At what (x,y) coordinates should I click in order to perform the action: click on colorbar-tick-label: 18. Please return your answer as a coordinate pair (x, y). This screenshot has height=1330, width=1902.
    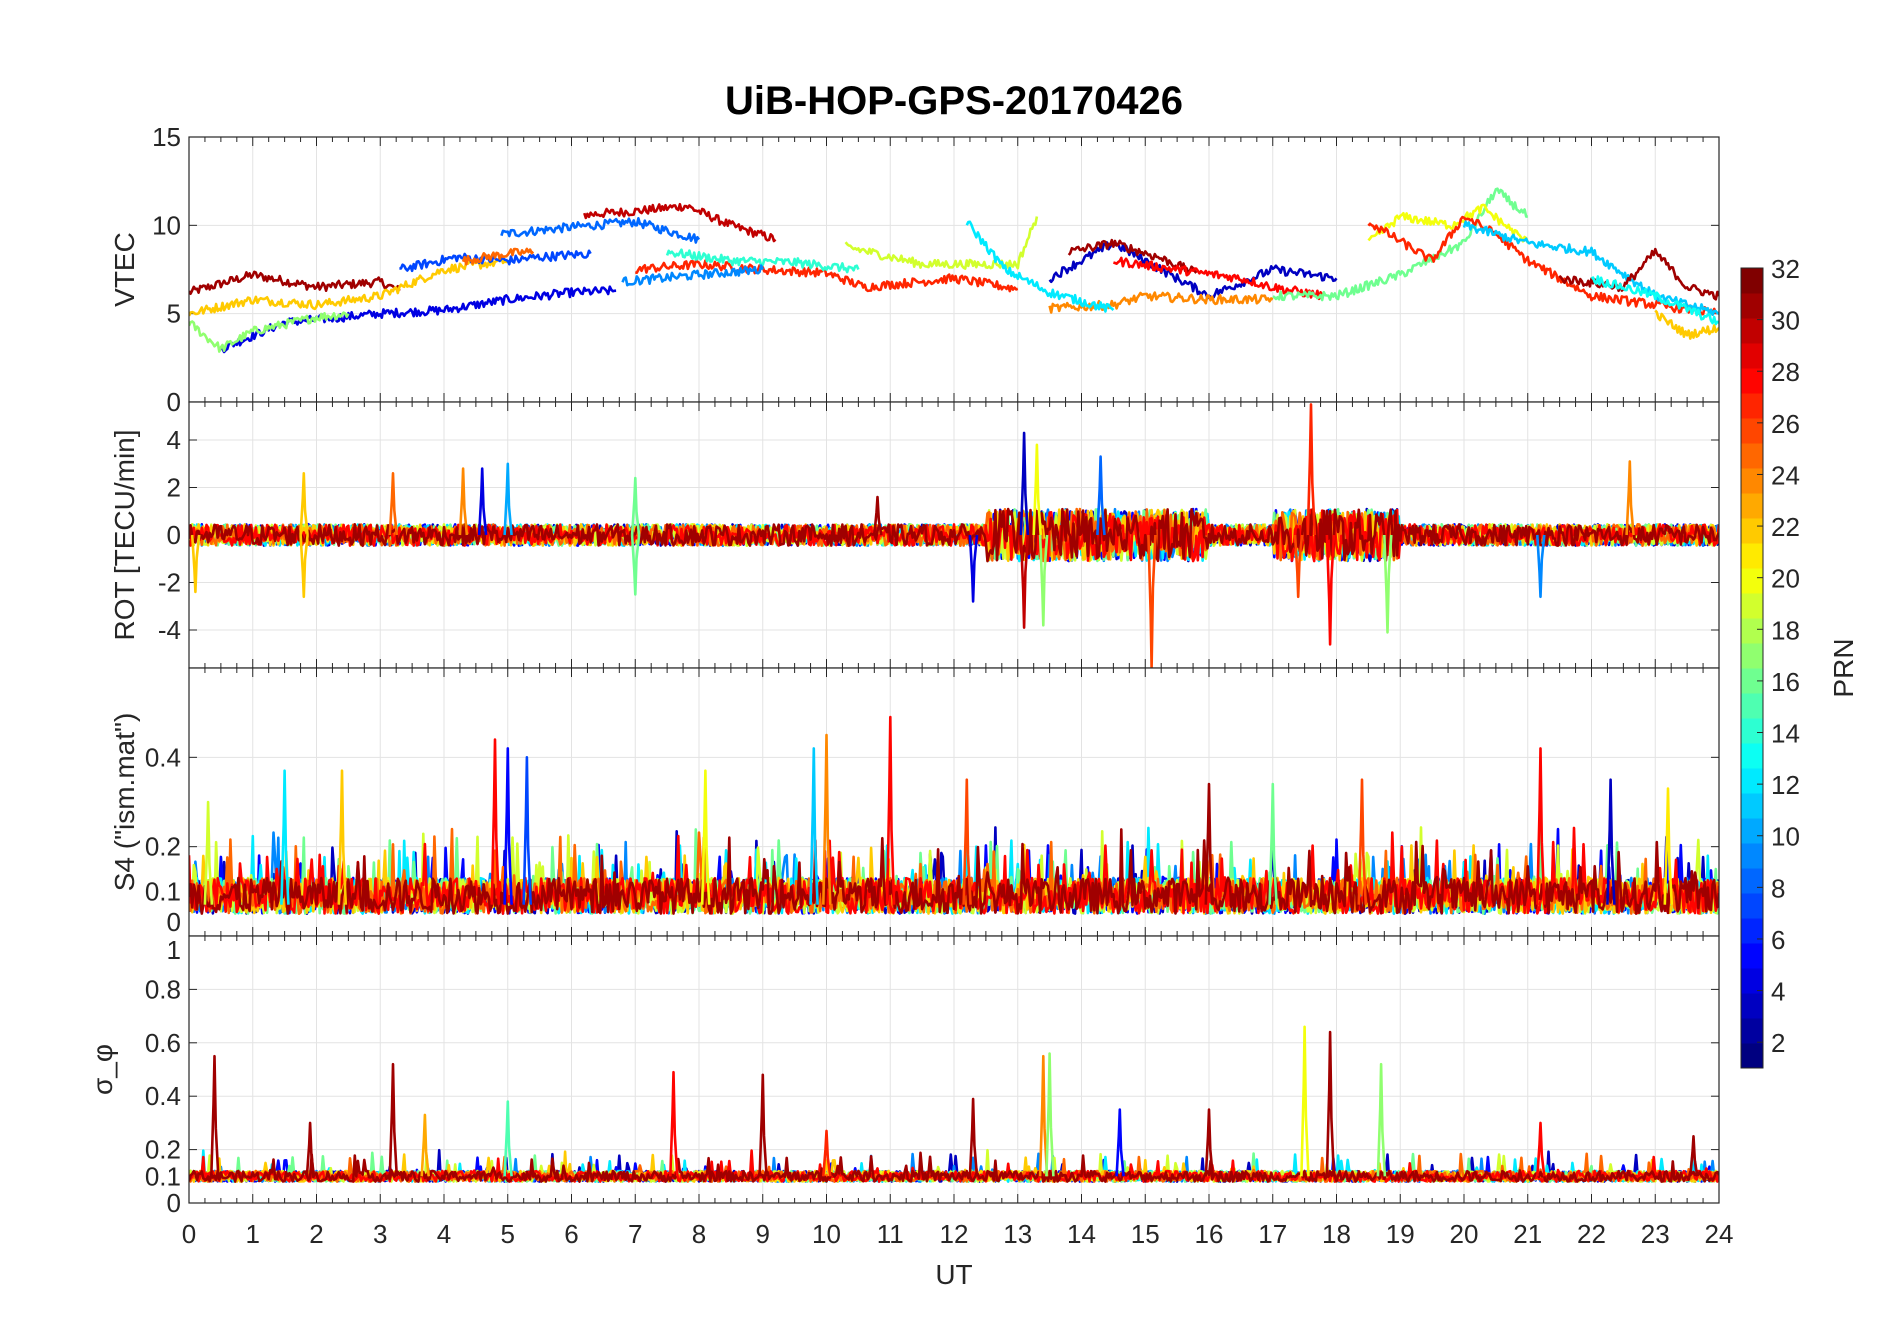
    Looking at the image, I should click on (1785, 630).